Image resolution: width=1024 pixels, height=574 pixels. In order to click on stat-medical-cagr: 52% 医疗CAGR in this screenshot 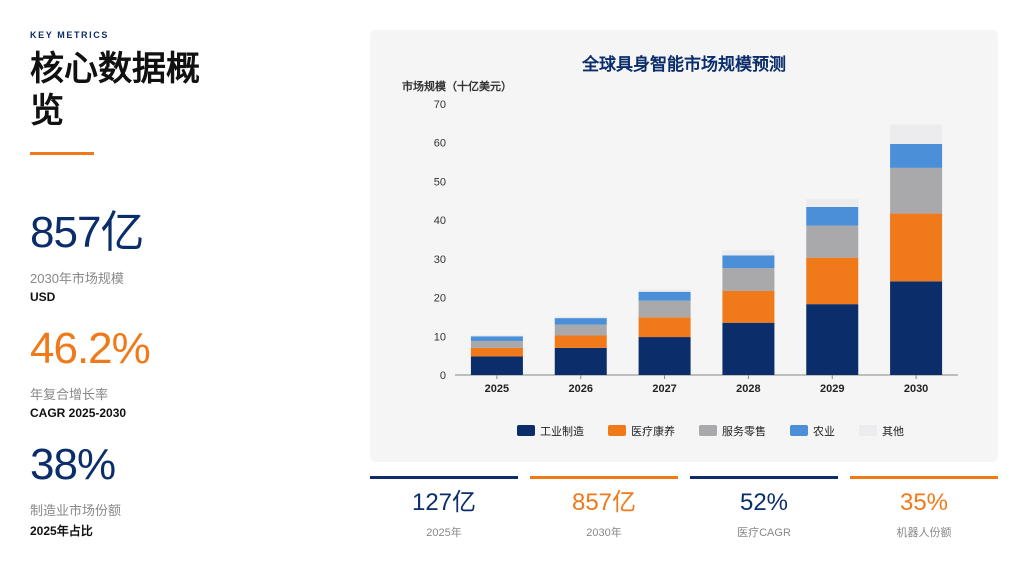, I will do `click(764, 508)`.